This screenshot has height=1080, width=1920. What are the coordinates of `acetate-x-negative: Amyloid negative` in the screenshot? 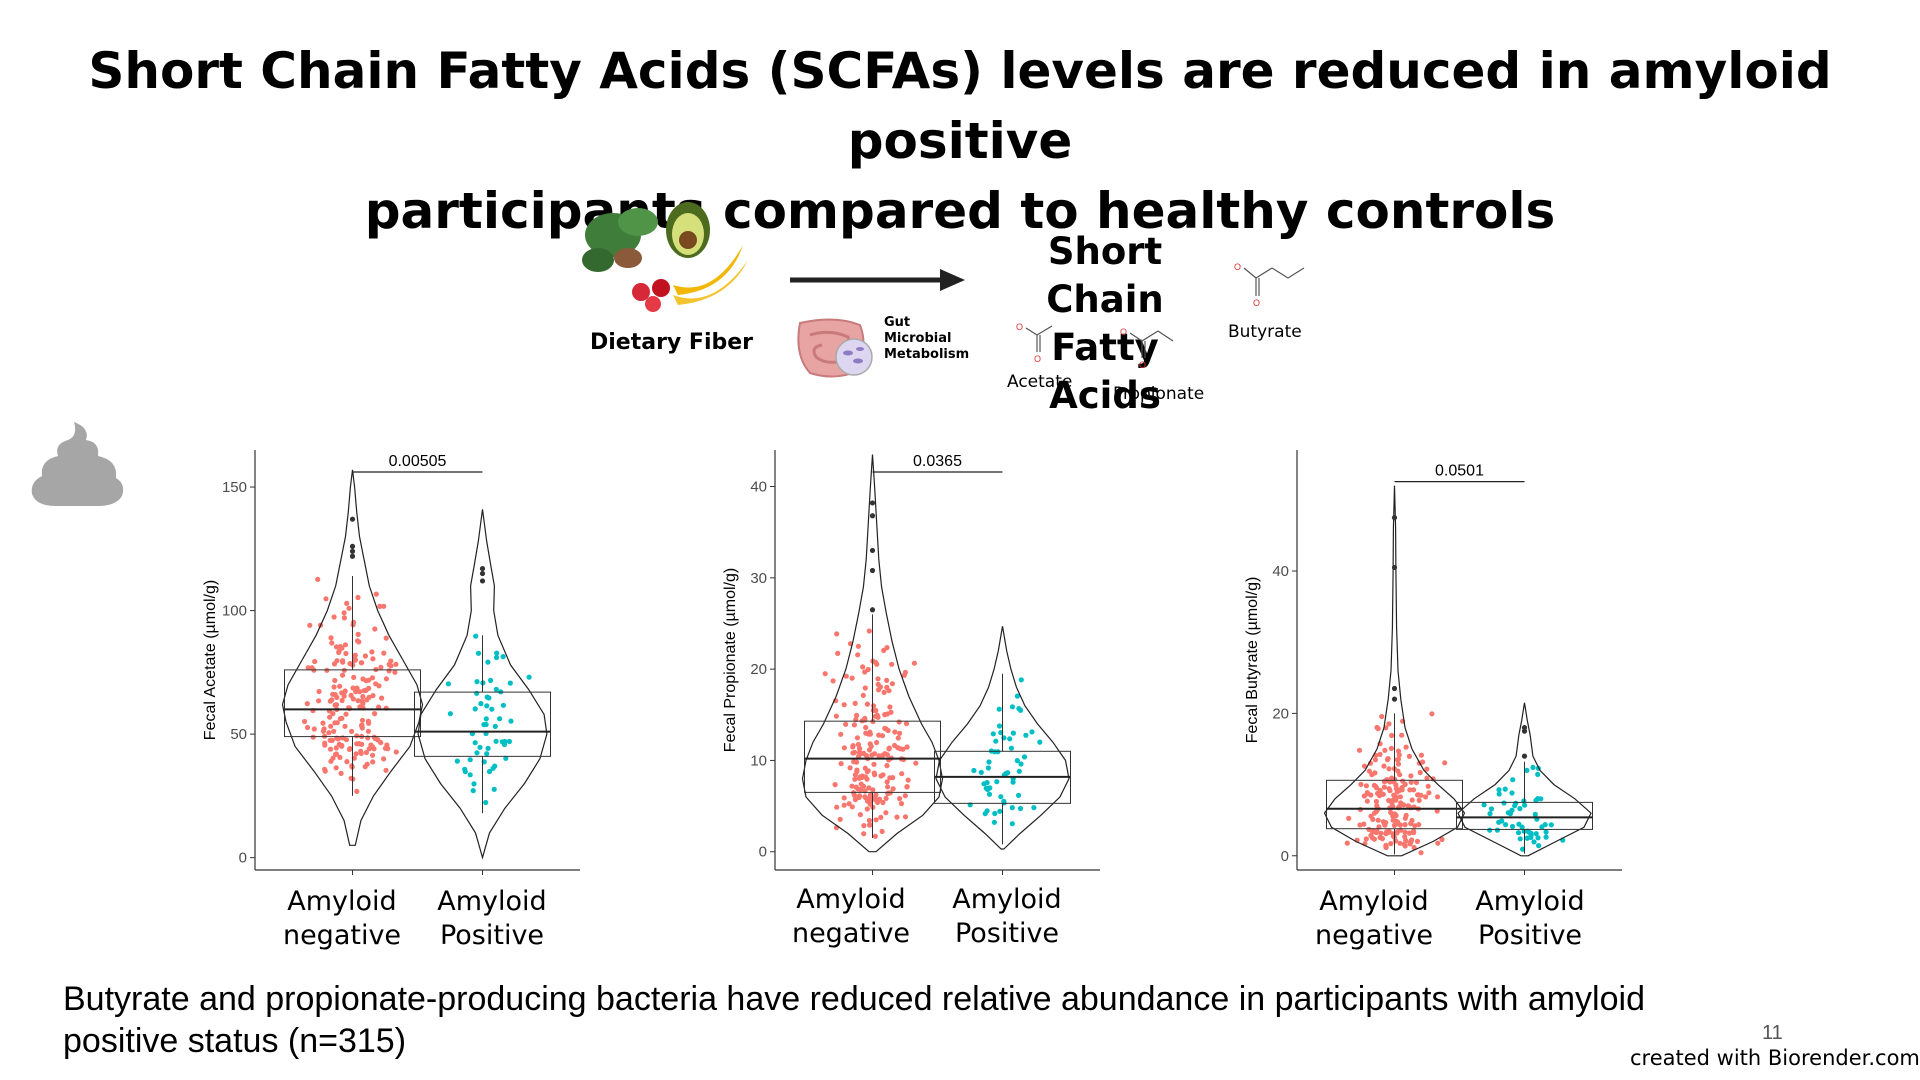 It's located at (342, 919).